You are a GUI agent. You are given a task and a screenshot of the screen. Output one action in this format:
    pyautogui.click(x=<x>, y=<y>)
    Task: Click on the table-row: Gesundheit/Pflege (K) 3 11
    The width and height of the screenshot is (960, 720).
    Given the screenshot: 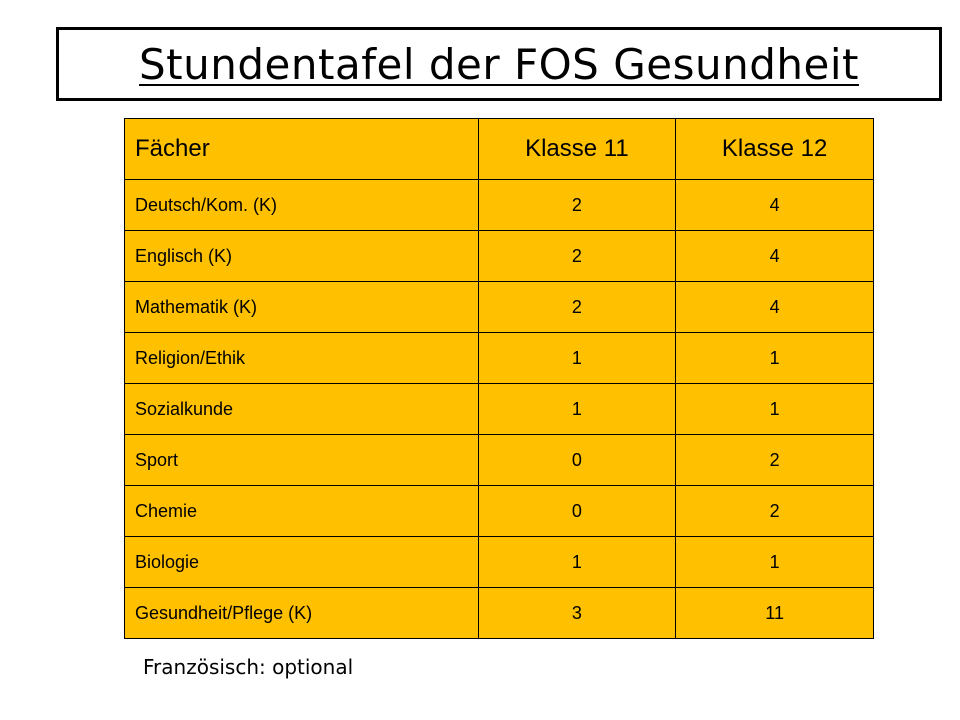 What is the action you would take?
    pyautogui.click(x=499, y=613)
    